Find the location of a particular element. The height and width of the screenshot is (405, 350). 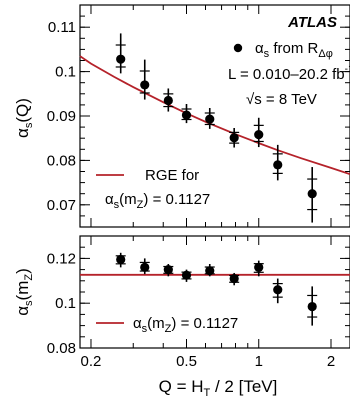

x-tick-label: 0.5 is located at coordinates (186, 361).